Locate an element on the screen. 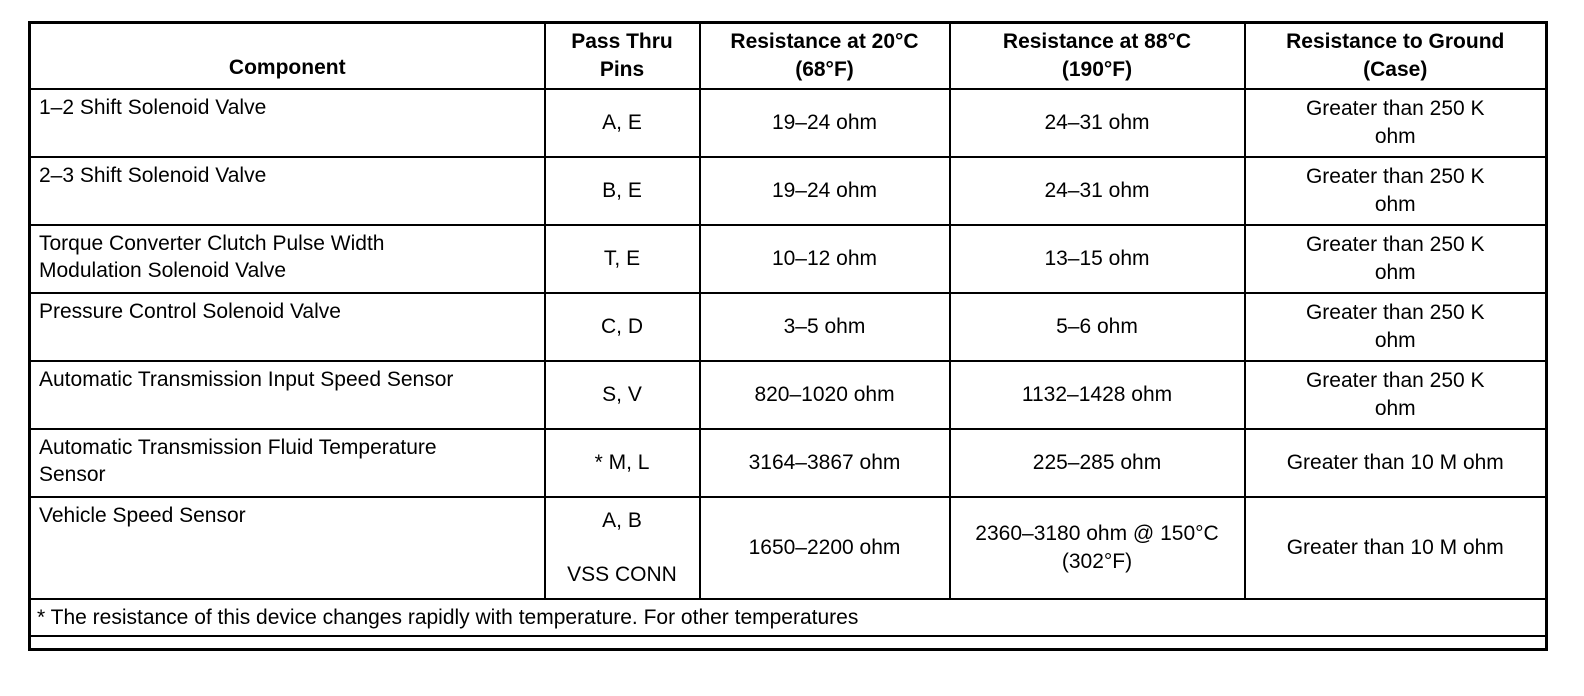 This screenshot has height=696, width=1584. component-cell: 1–2 Shift Solenoid Valve is located at coordinates (287, 122).